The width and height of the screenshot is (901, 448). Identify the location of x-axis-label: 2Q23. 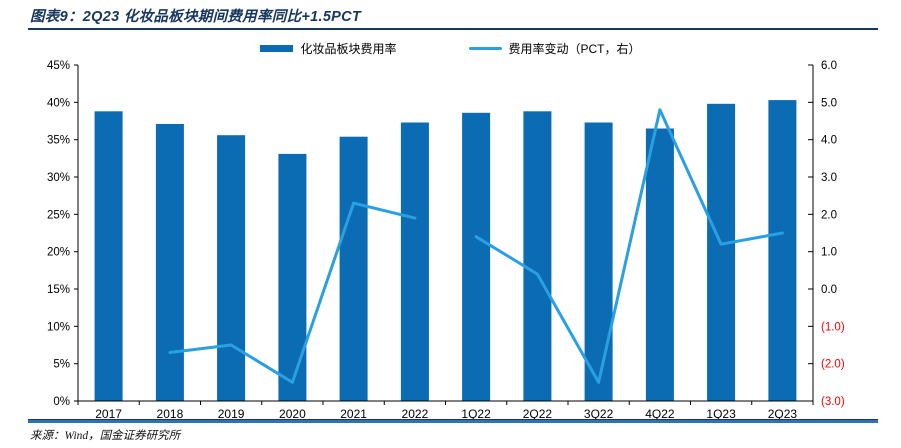
(783, 413).